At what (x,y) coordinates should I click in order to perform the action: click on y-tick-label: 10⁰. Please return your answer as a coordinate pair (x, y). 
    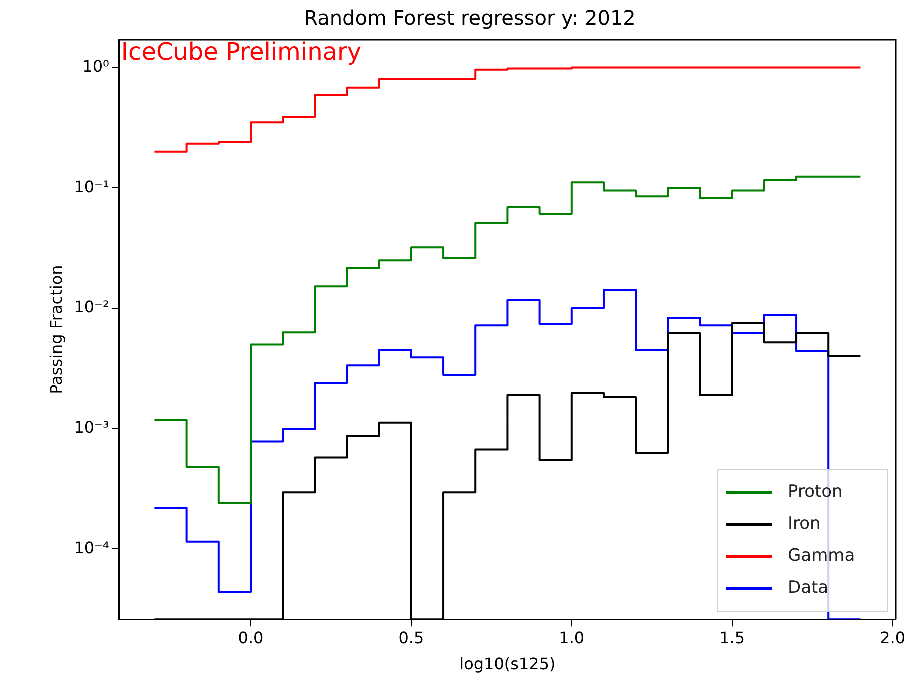
    Looking at the image, I should click on (96, 66).